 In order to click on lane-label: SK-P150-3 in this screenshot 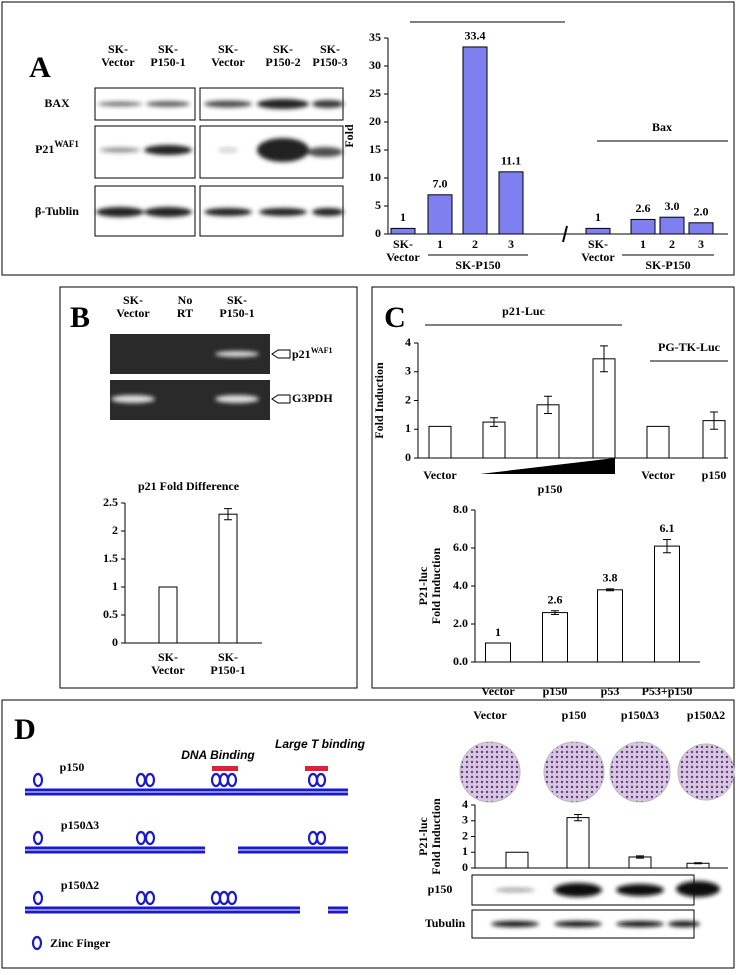, I will do `click(329, 55)`.